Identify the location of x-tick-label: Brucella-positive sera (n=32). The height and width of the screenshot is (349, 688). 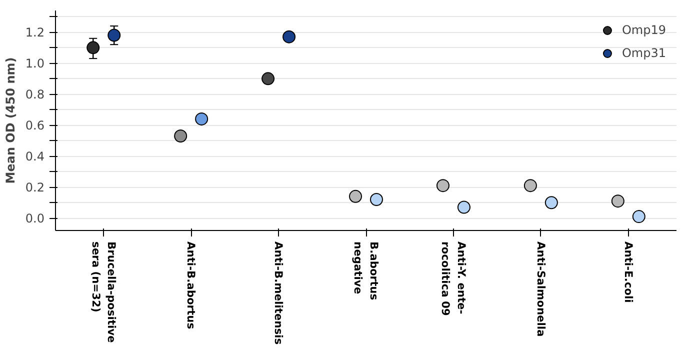
(103, 292).